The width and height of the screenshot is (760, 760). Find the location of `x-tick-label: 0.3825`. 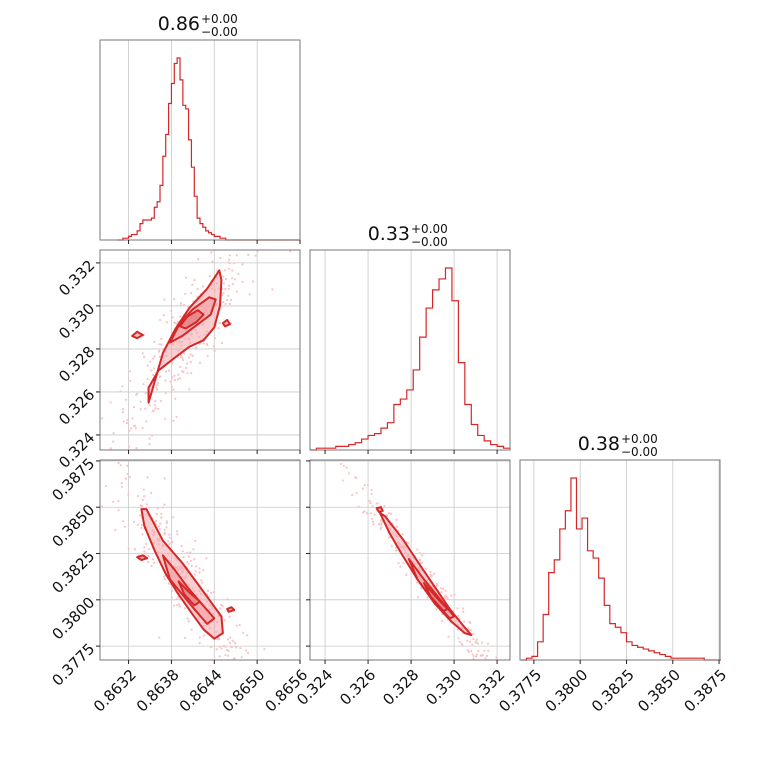

x-tick-label: 0.3825 is located at coordinates (613, 691).